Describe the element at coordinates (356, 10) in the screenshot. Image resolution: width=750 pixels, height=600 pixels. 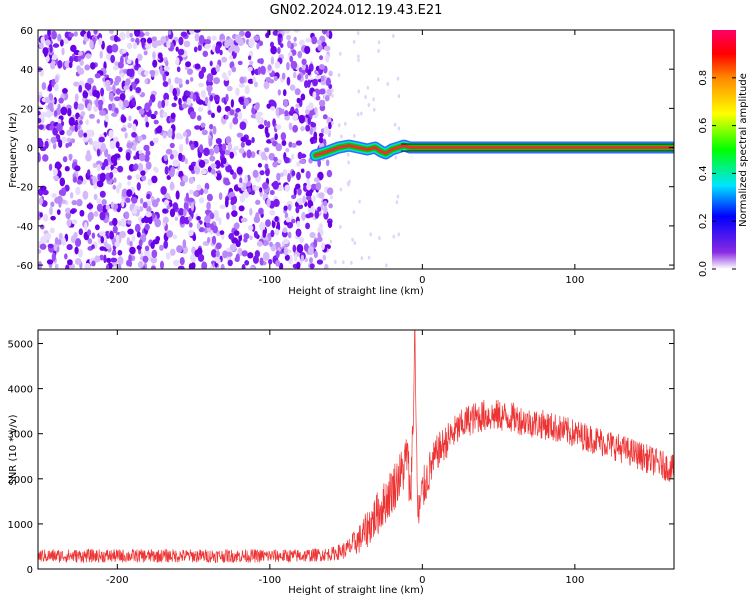
I see `figure-title: GN02.2024.012.19.43.E21` at that location.